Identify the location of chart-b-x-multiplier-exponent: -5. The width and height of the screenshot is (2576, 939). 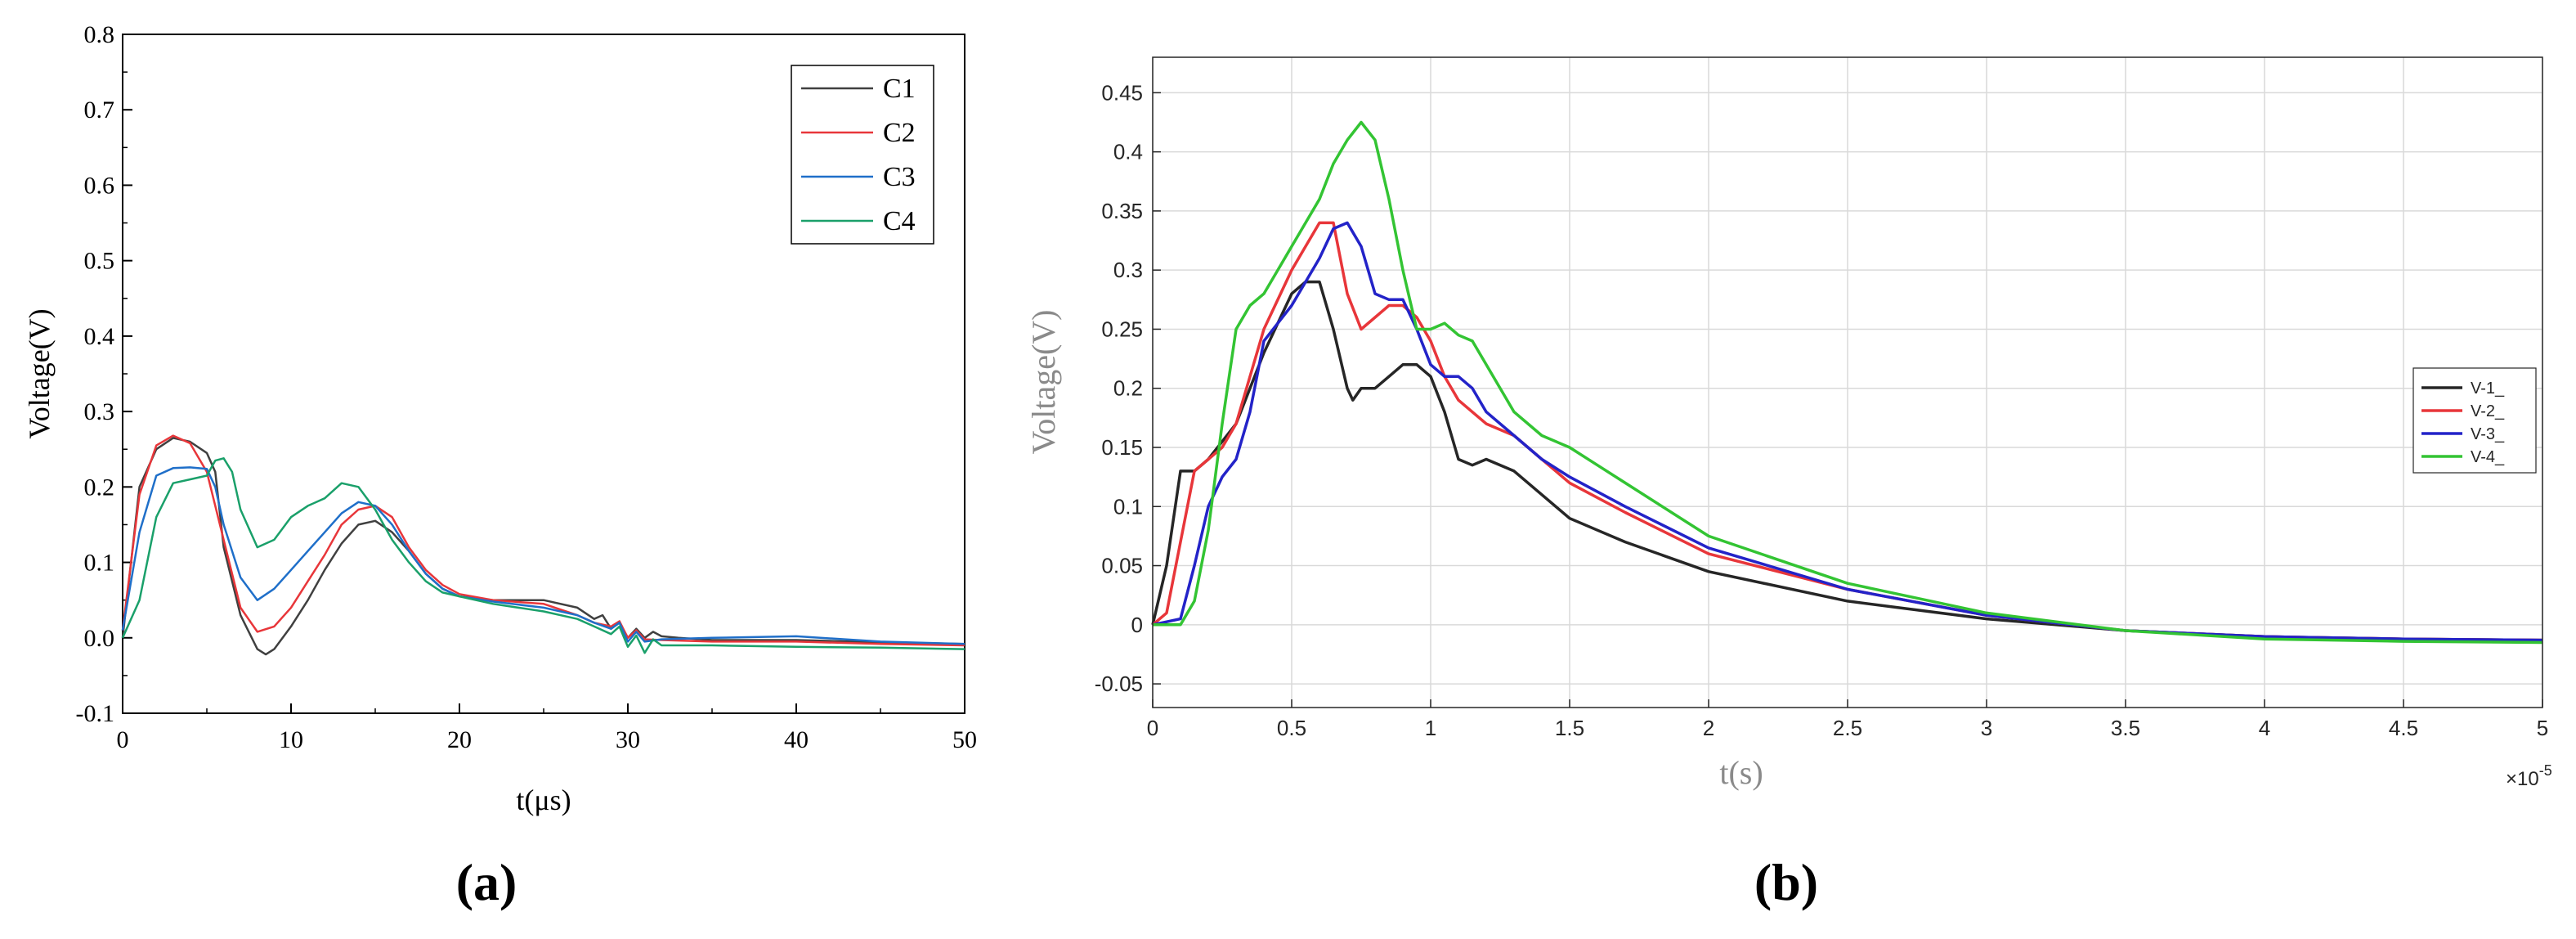
(2546, 770).